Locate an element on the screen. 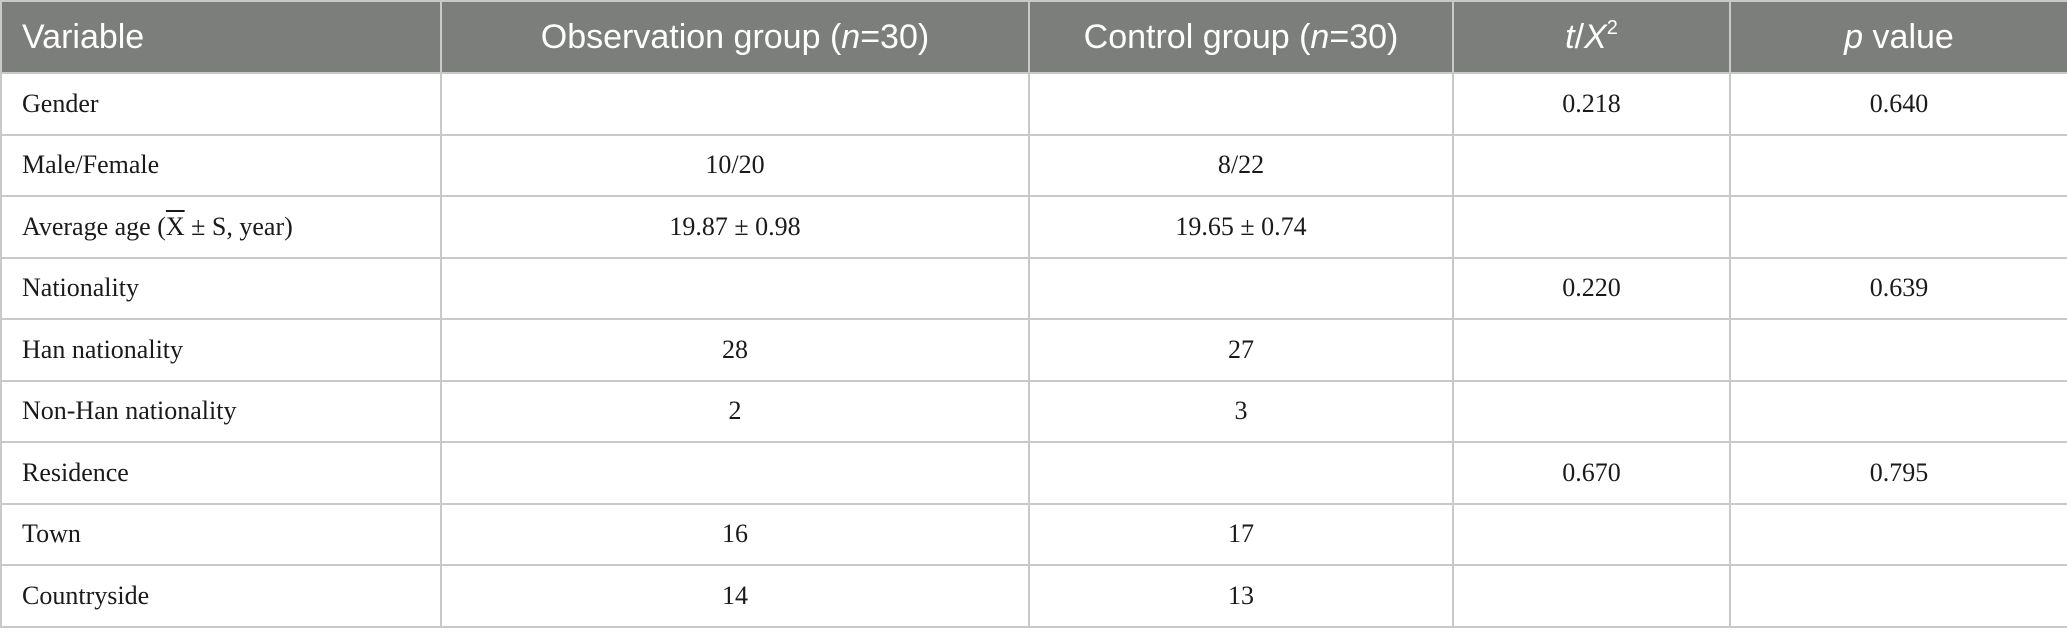  header-observation-prefix: Observation group ( is located at coordinates (691, 36).